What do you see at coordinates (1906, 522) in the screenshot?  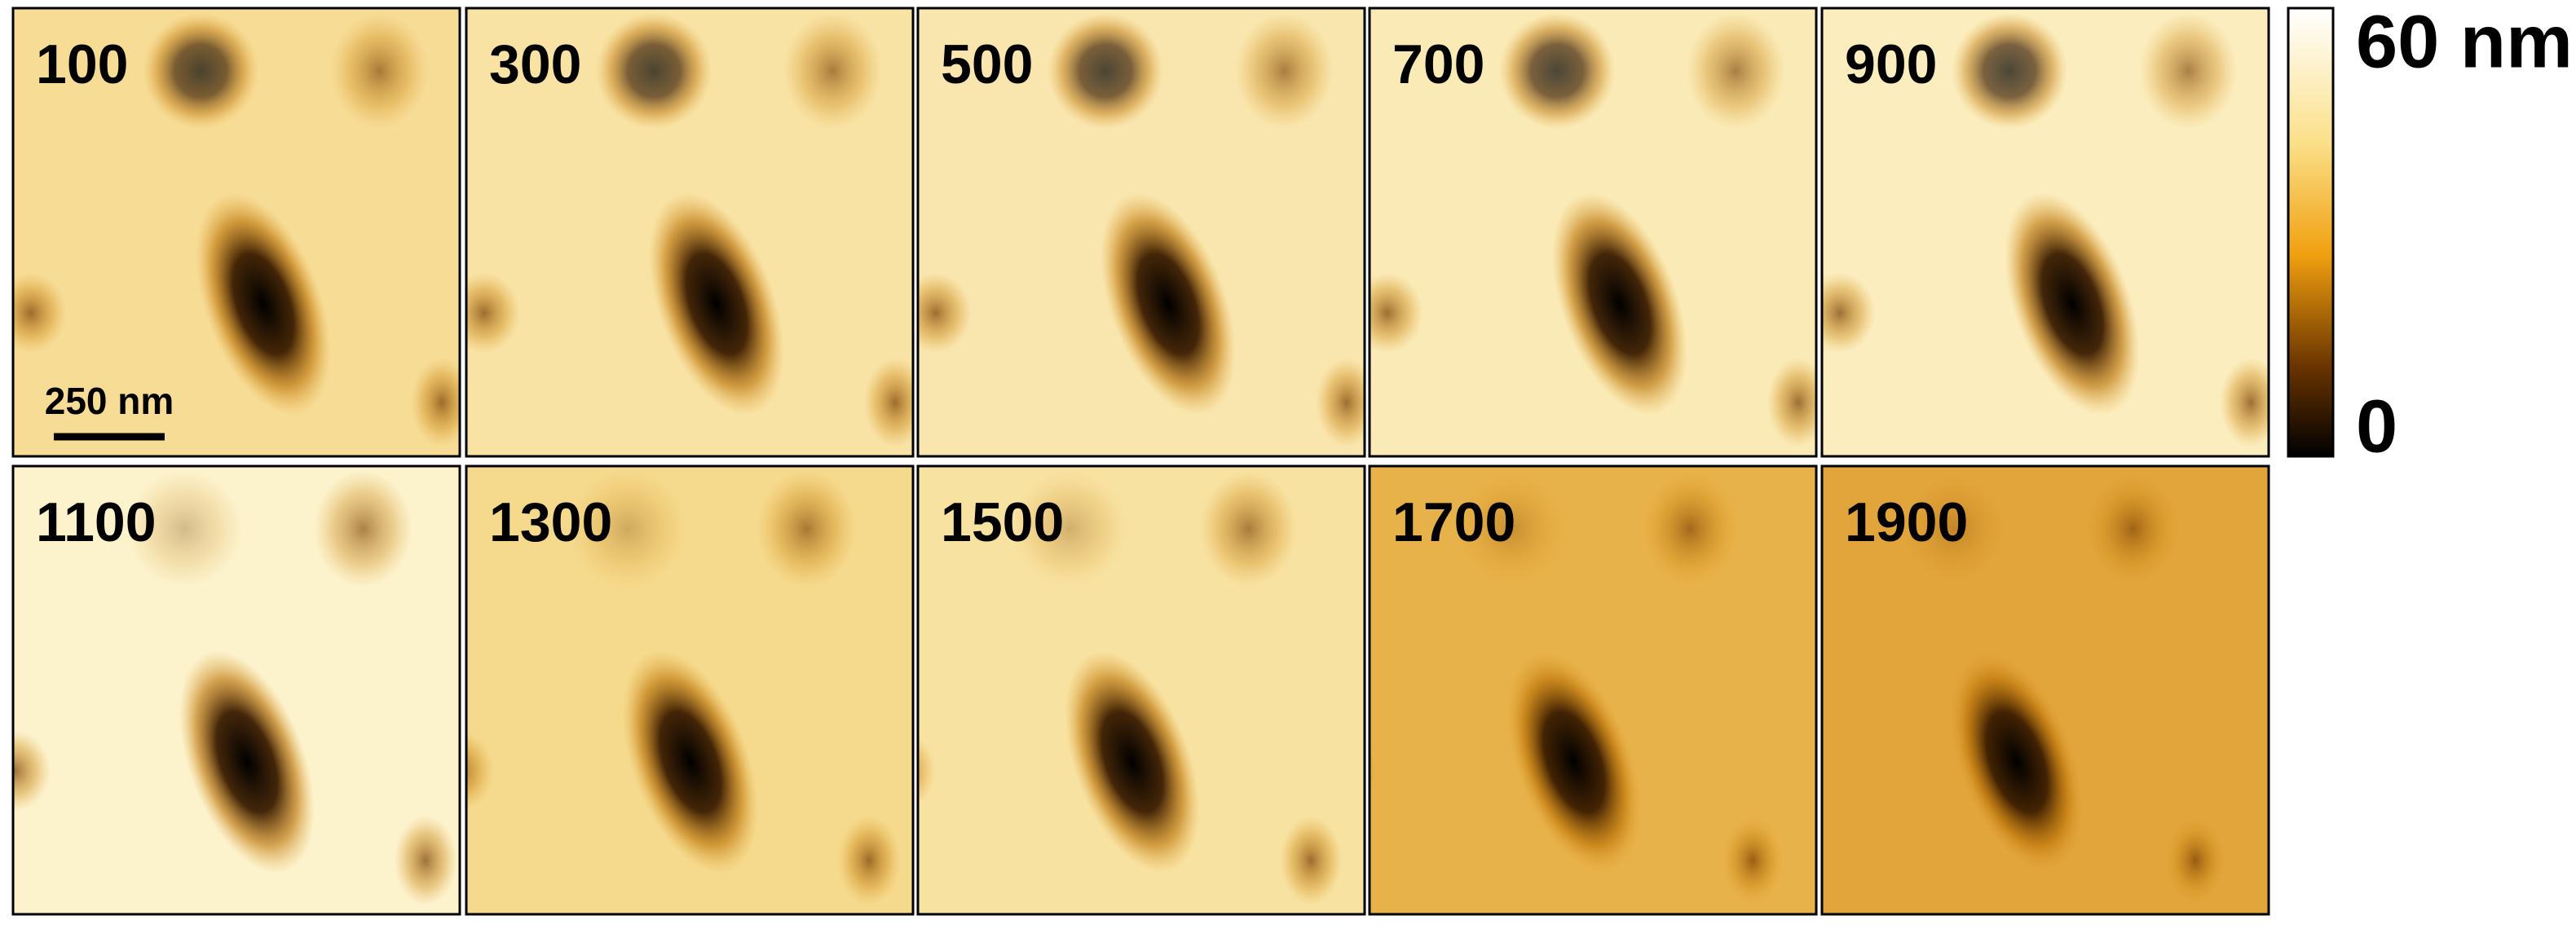 I see `panel-label: 1900` at bounding box center [1906, 522].